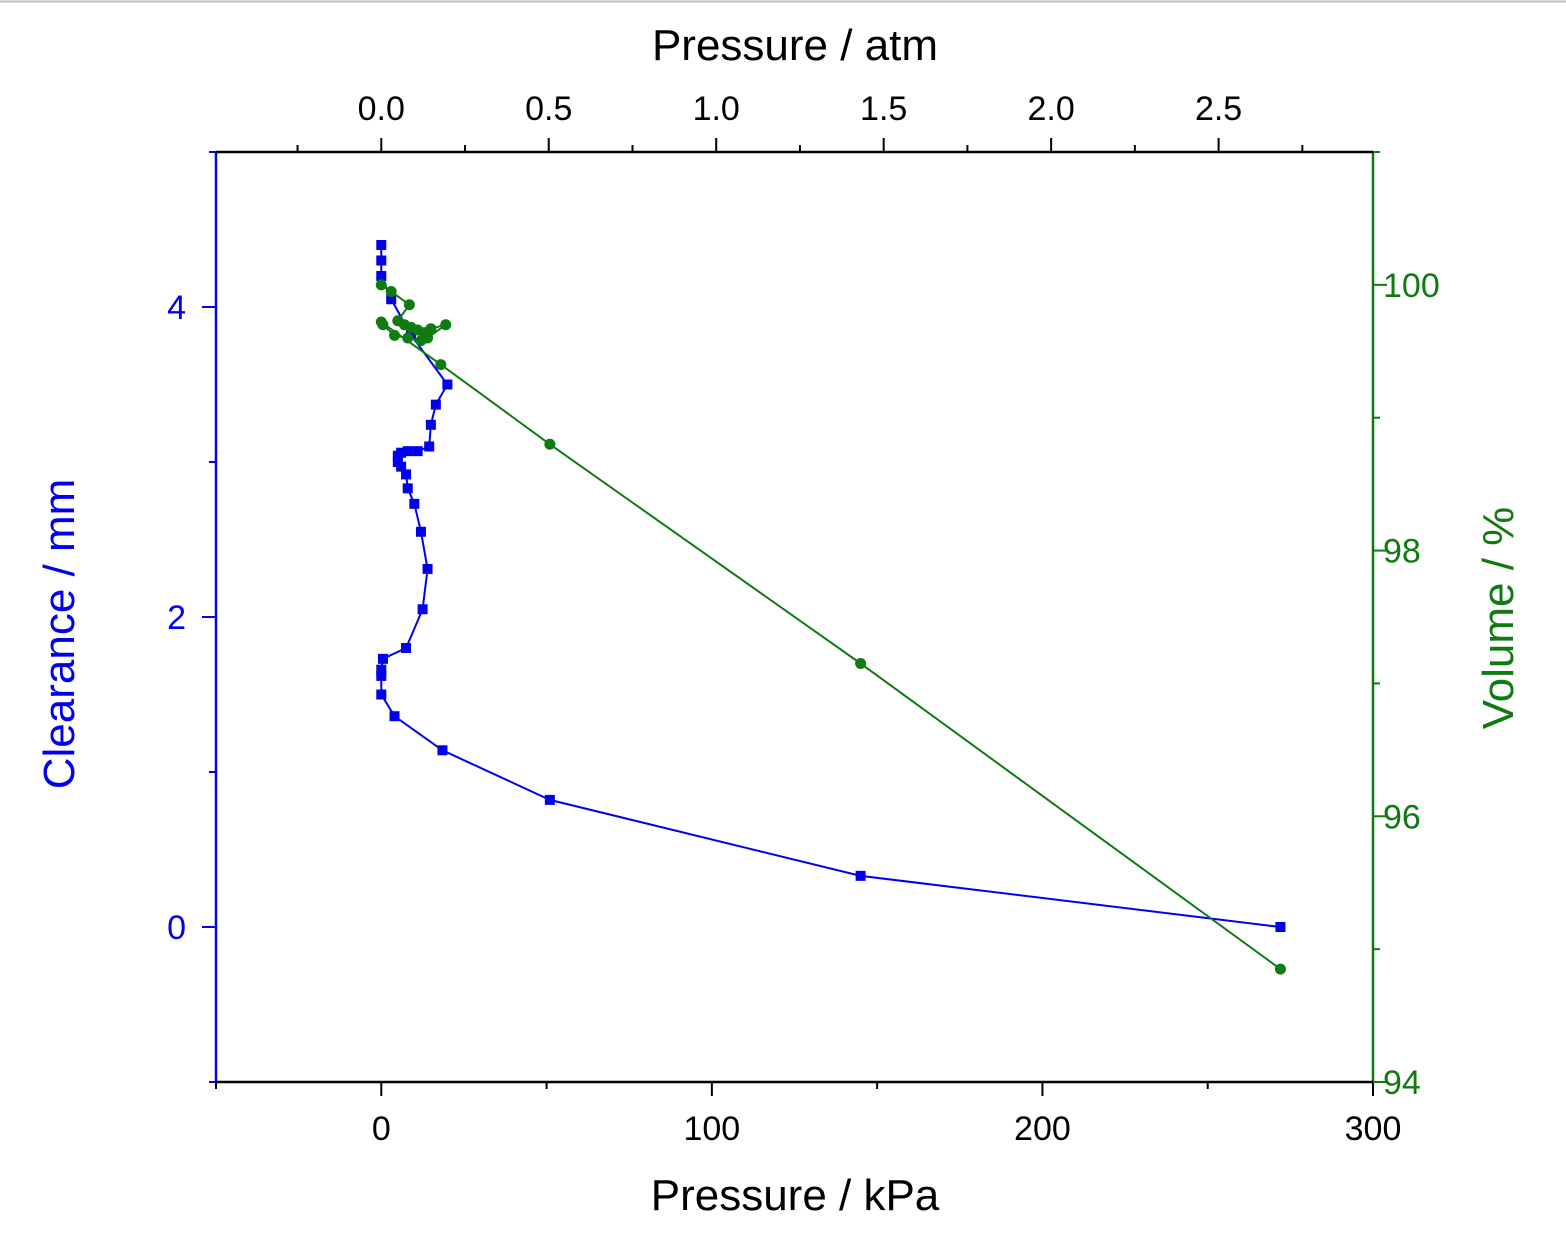 This screenshot has height=1248, width=1566. What do you see at coordinates (795, 1195) in the screenshot?
I see `x-bottom-axis-title: Pressure / kPa` at bounding box center [795, 1195].